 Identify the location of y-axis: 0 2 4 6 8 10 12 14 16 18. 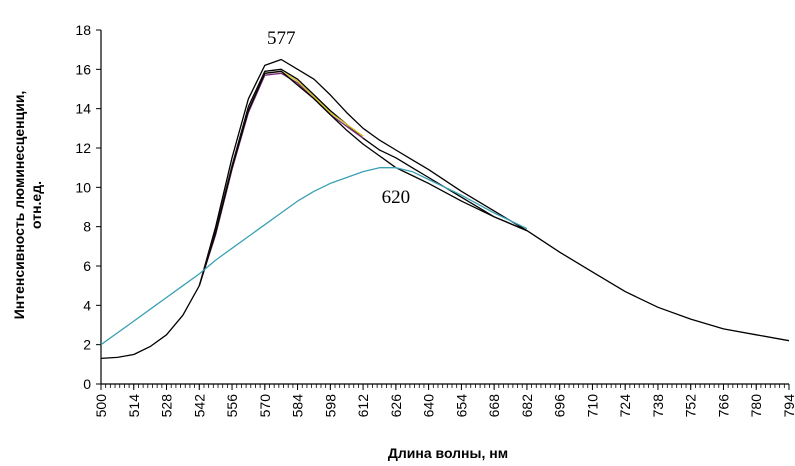
(88, 207).